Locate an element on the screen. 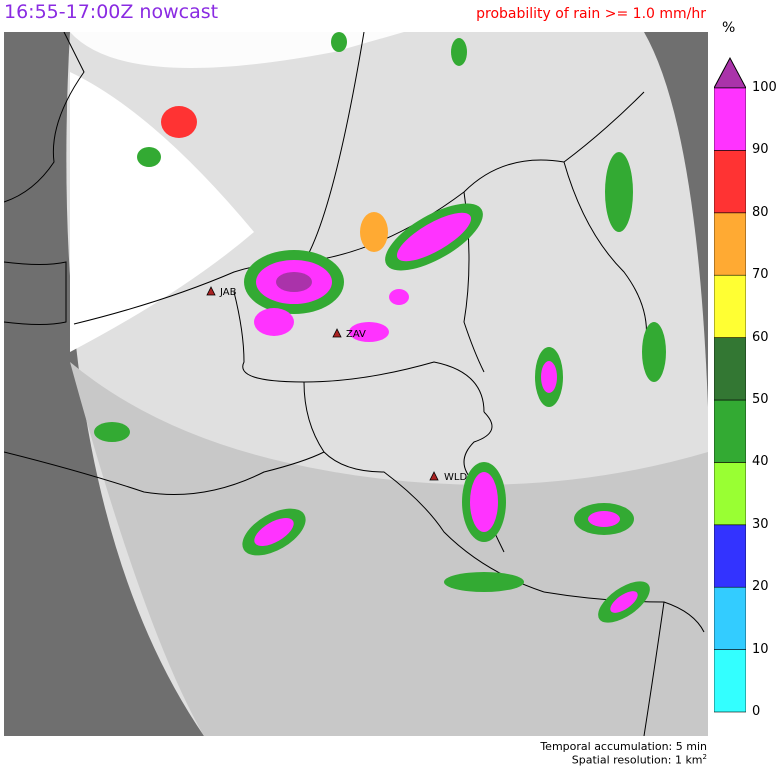 This screenshot has width=778, height=767. legend-tick-label: 30 is located at coordinates (760, 524).